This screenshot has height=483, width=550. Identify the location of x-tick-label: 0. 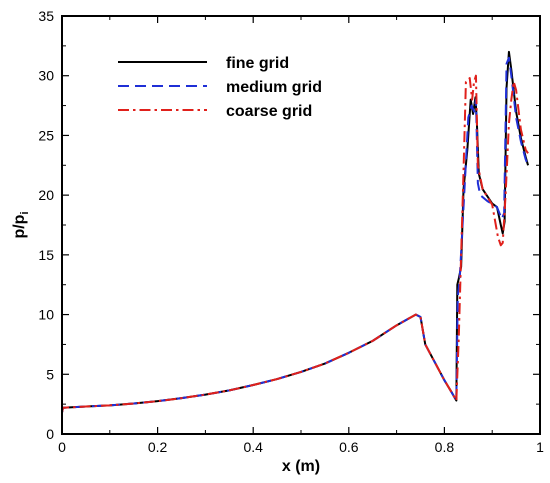
(62, 447).